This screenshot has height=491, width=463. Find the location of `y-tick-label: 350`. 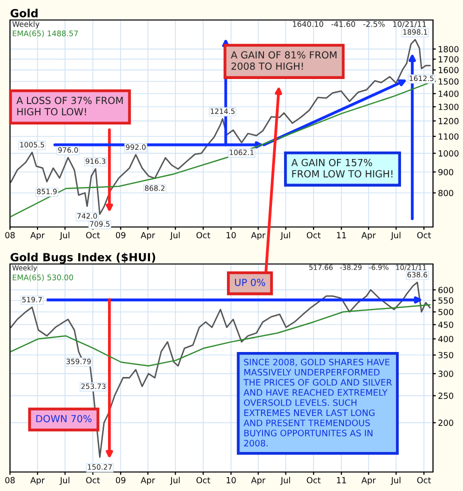

y-tick-label: 350 is located at coordinates (446, 355).